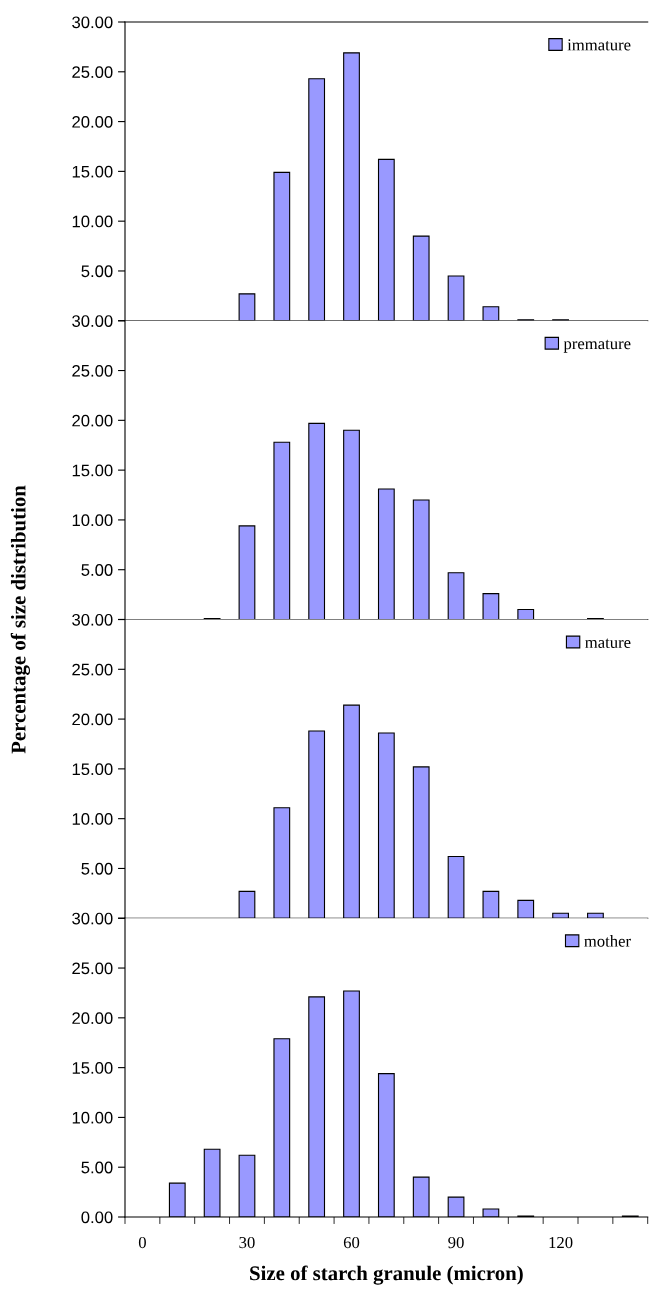 The image size is (649, 1307). Describe the element at coordinates (608, 643) in the screenshot. I see `legend-label: mature` at that location.